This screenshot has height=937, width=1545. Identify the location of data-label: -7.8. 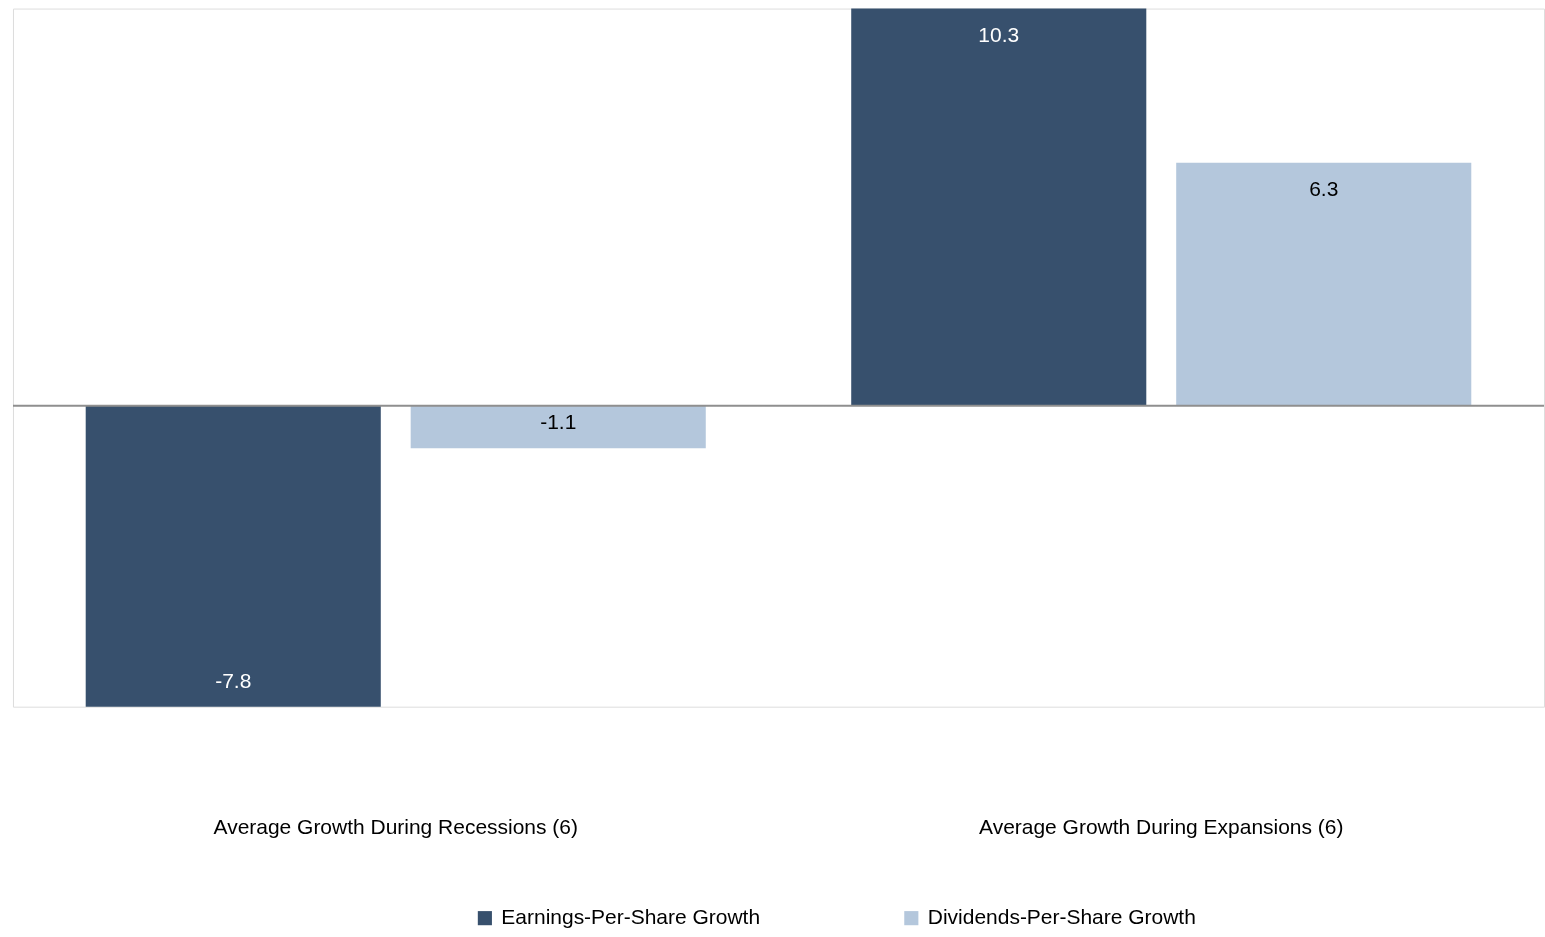
(233, 680).